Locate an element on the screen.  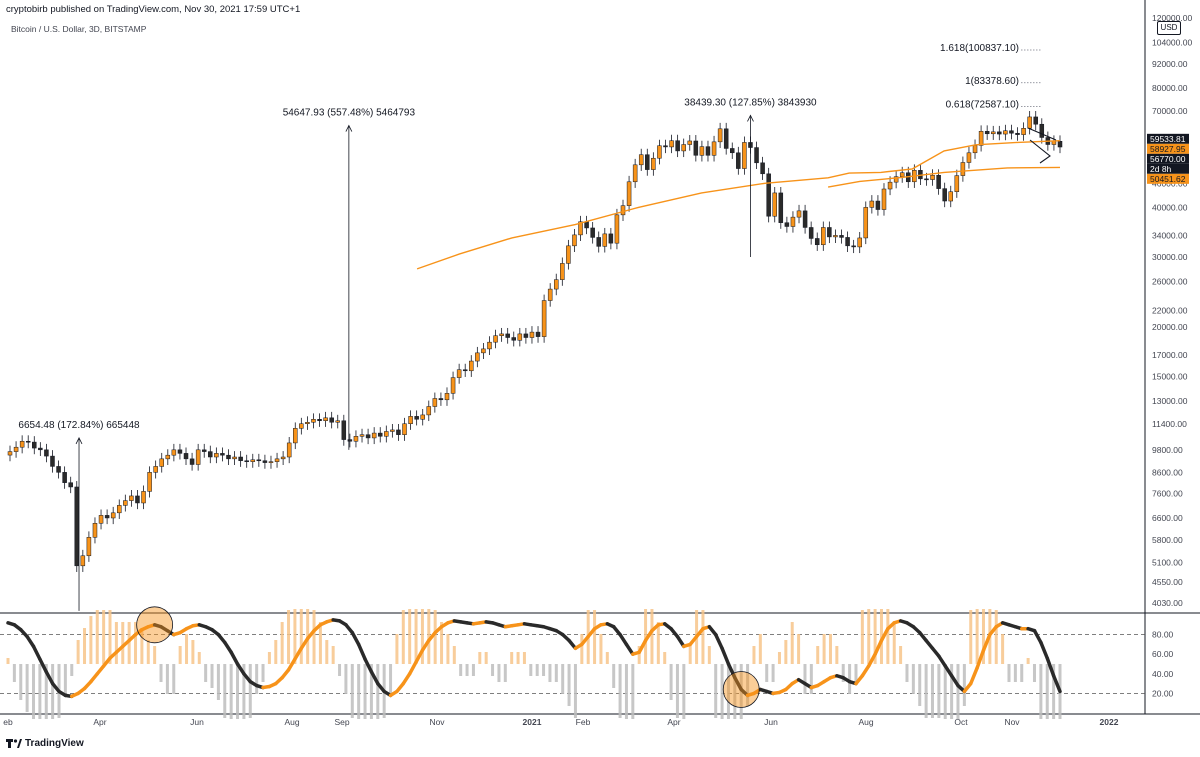
price-tick-label: 92000.00 is located at coordinates (1170, 64).